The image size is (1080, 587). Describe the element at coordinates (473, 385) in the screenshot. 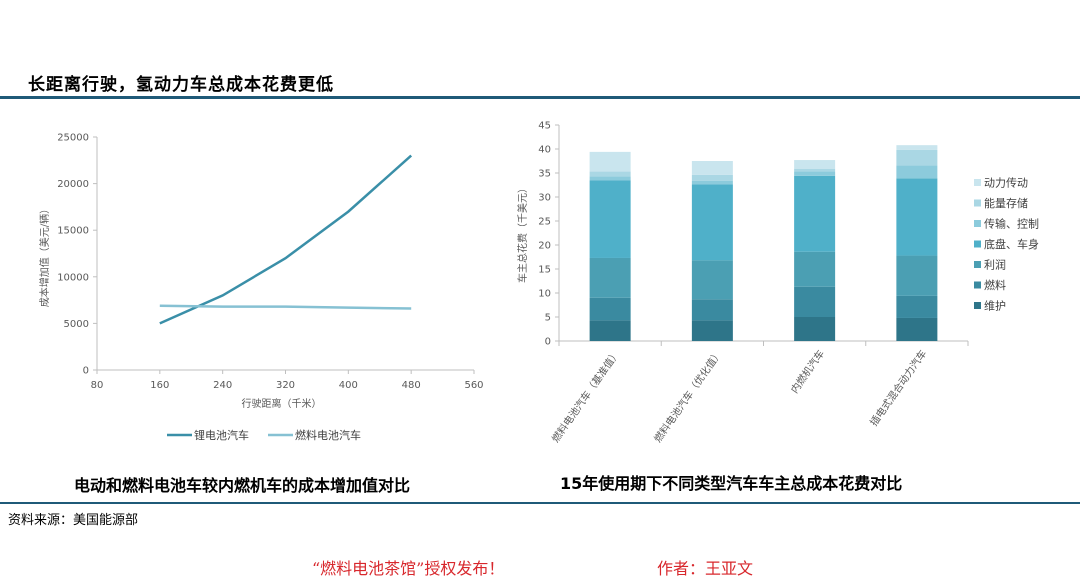

I see `line-x-tick-label: 560` at that location.